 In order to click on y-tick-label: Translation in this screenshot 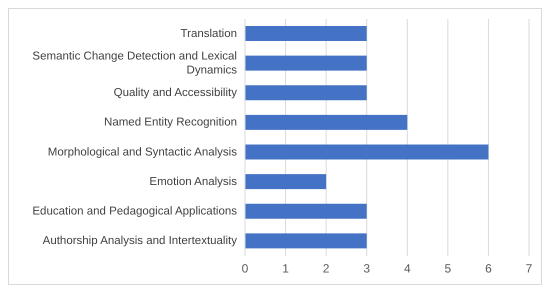, I will do `click(208, 34)`.